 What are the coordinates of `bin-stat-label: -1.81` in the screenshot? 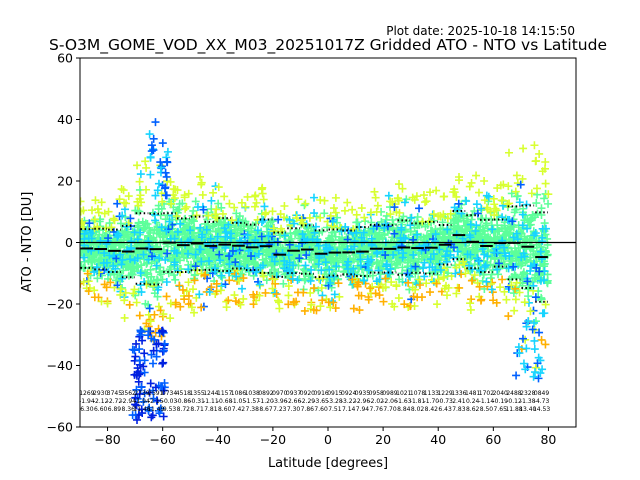 It's located at (418, 401).